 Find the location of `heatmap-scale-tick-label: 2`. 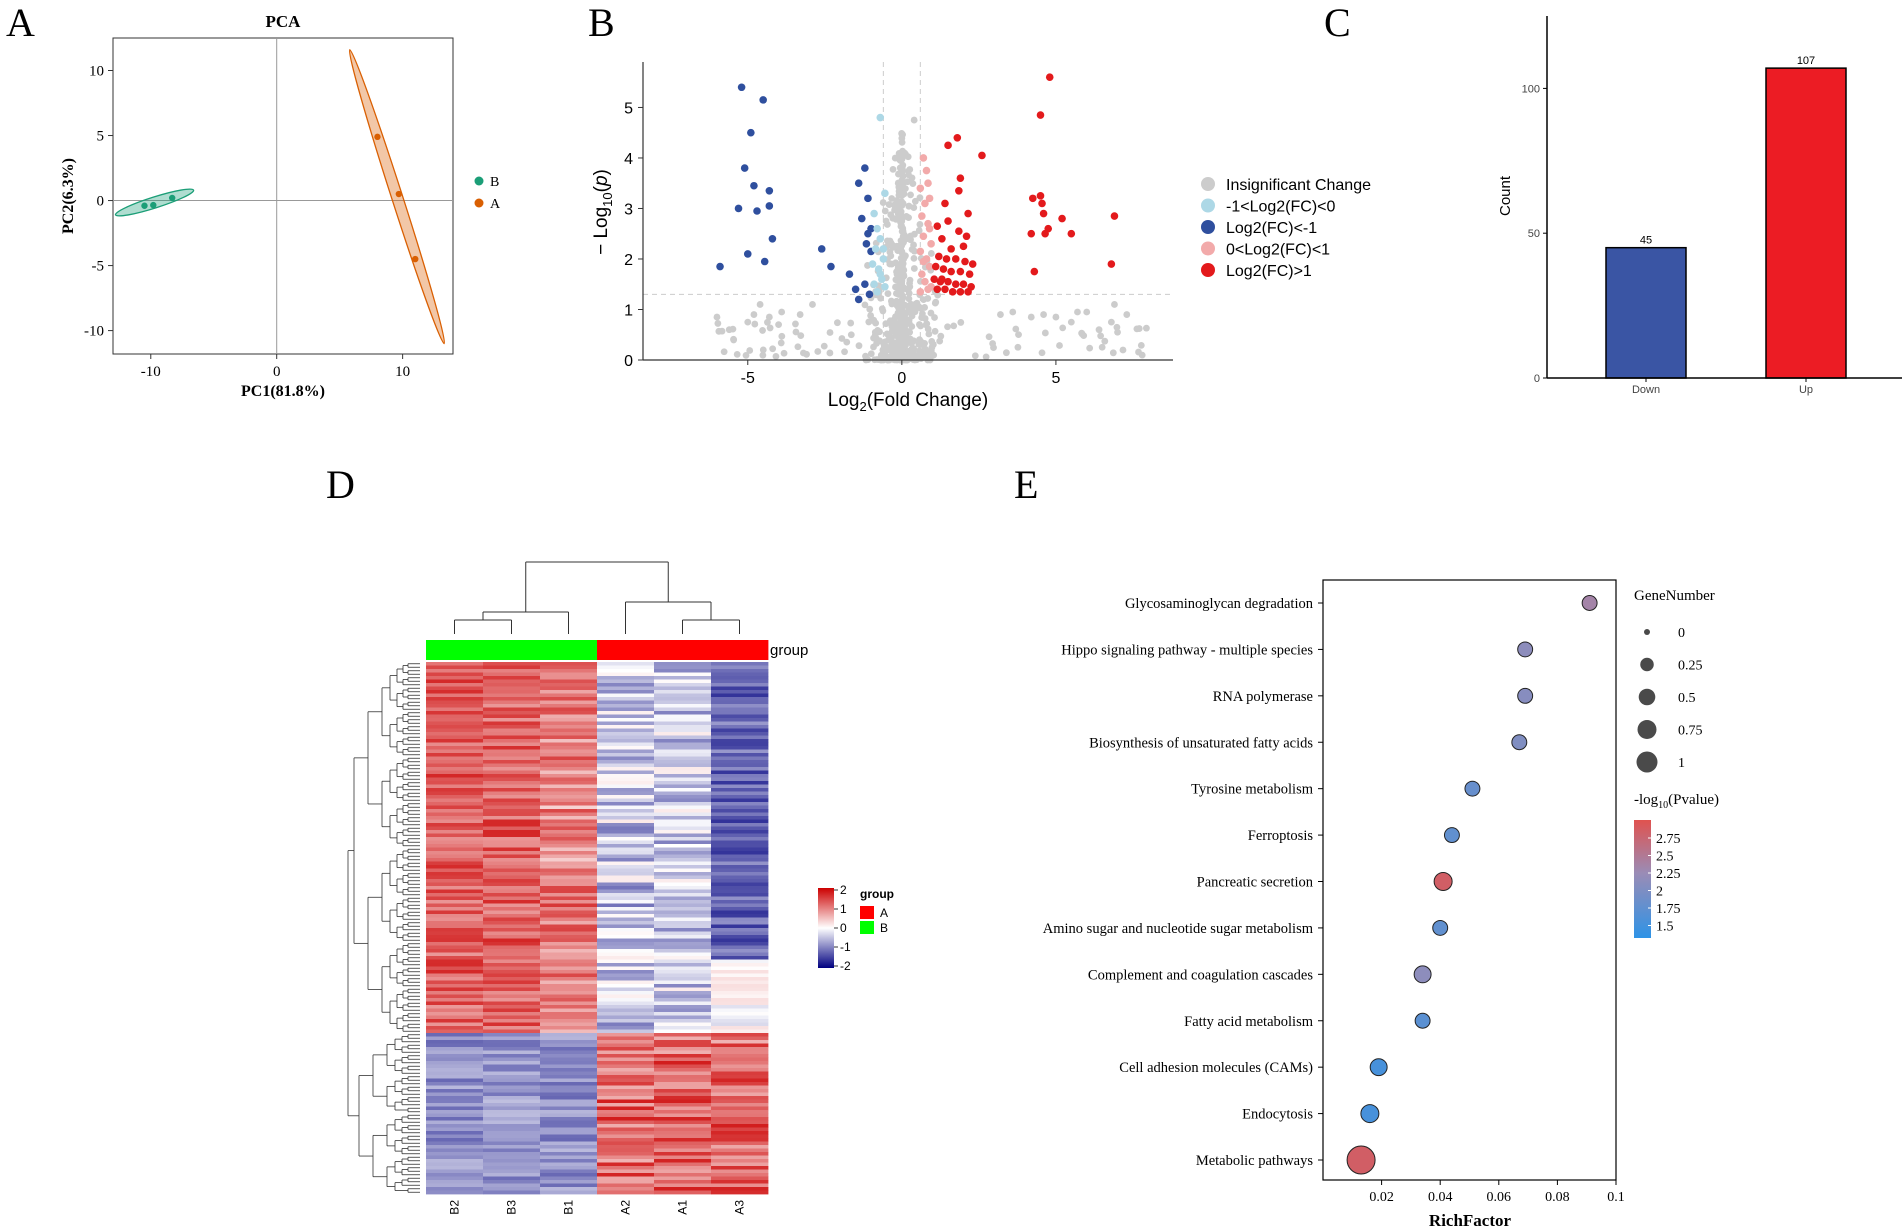

heatmap-scale-tick-label: 2 is located at coordinates (843, 890).